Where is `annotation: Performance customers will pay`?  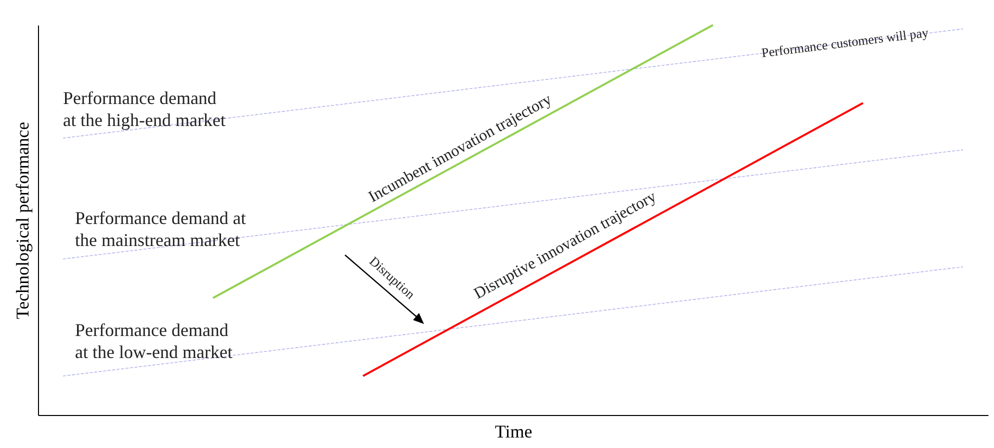 annotation: Performance customers will pay is located at coordinates (845, 42).